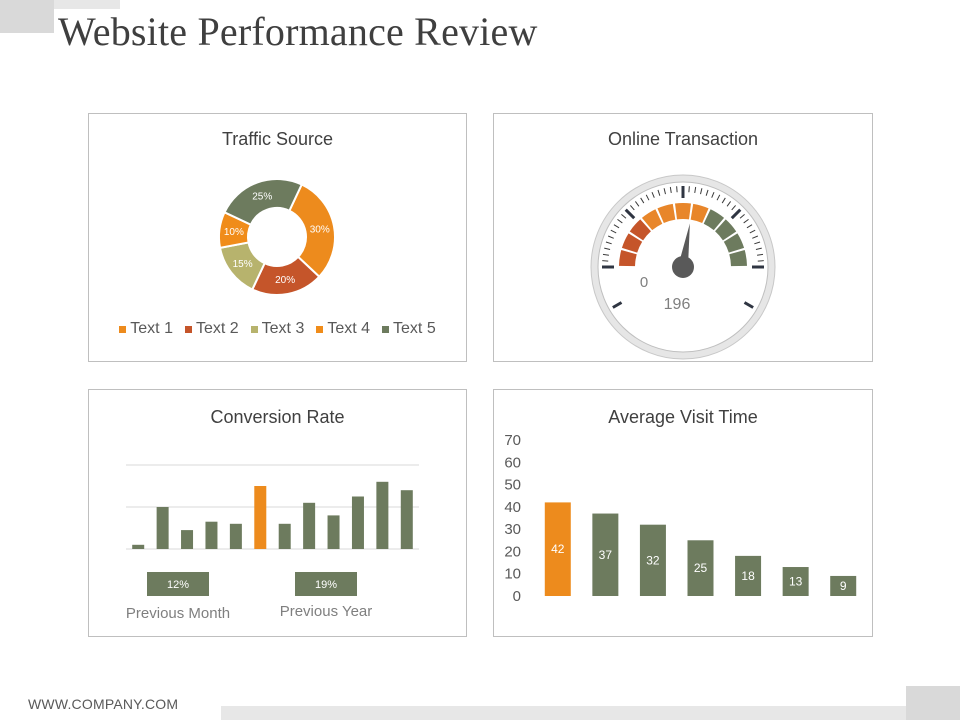 Image resolution: width=960 pixels, height=720 pixels. Describe the element at coordinates (683, 417) in the screenshot. I see `average-visit-time-title: Average Visit Time` at that location.